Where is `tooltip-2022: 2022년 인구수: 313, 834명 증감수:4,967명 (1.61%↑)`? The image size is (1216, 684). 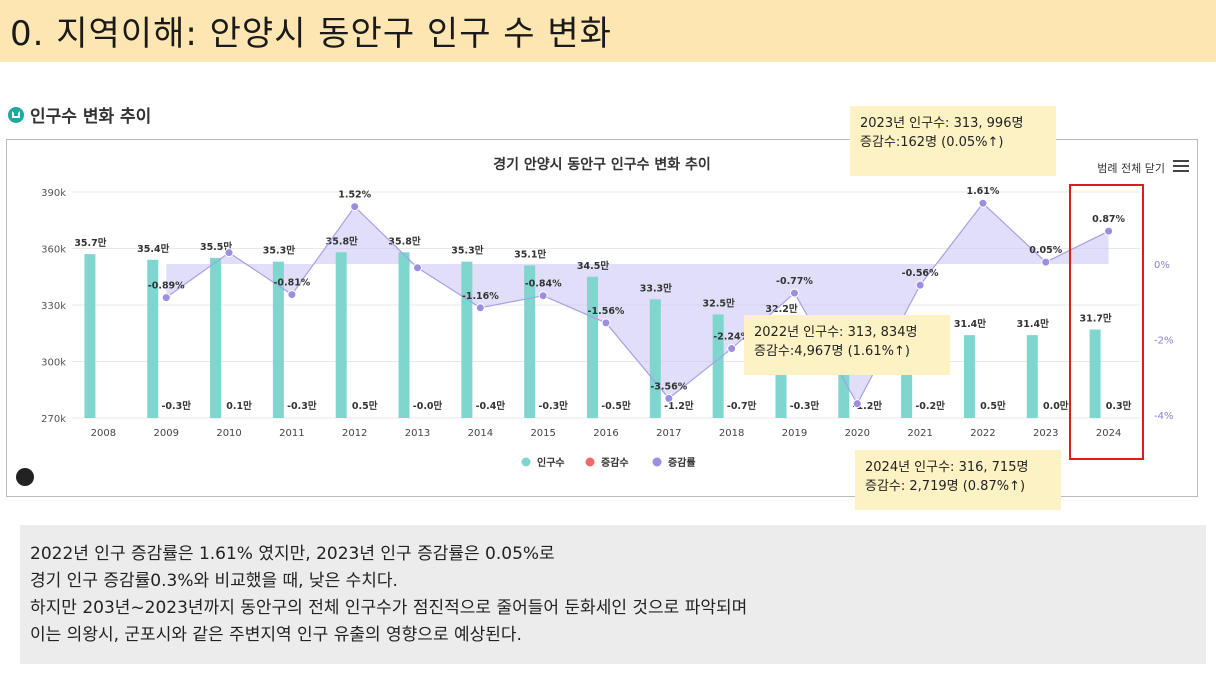
tooltip-2022: 2022년 인구수: 313, 834명 증감수:4,967명 (1.61%↑) is located at coordinates (847, 345).